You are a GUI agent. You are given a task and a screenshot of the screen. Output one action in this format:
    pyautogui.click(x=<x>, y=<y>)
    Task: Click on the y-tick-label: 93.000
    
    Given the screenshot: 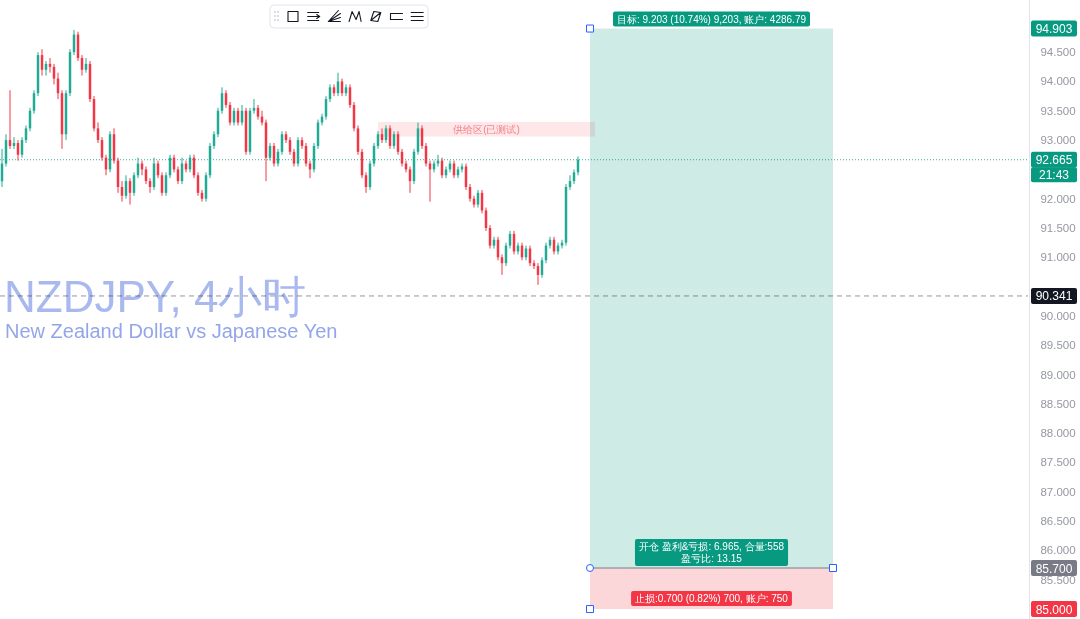 What is the action you would take?
    pyautogui.click(x=1058, y=140)
    